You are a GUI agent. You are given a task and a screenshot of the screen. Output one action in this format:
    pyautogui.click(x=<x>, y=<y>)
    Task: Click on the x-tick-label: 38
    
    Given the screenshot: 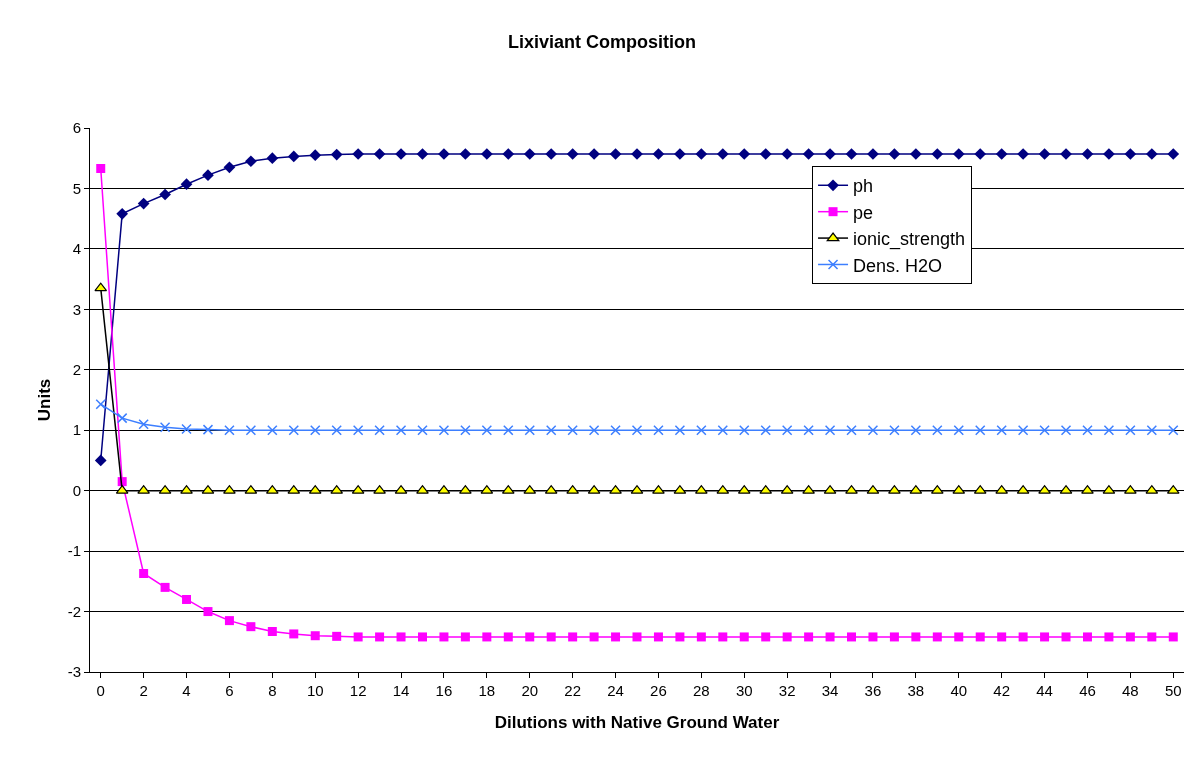 What is the action you would take?
    pyautogui.click(x=916, y=690)
    